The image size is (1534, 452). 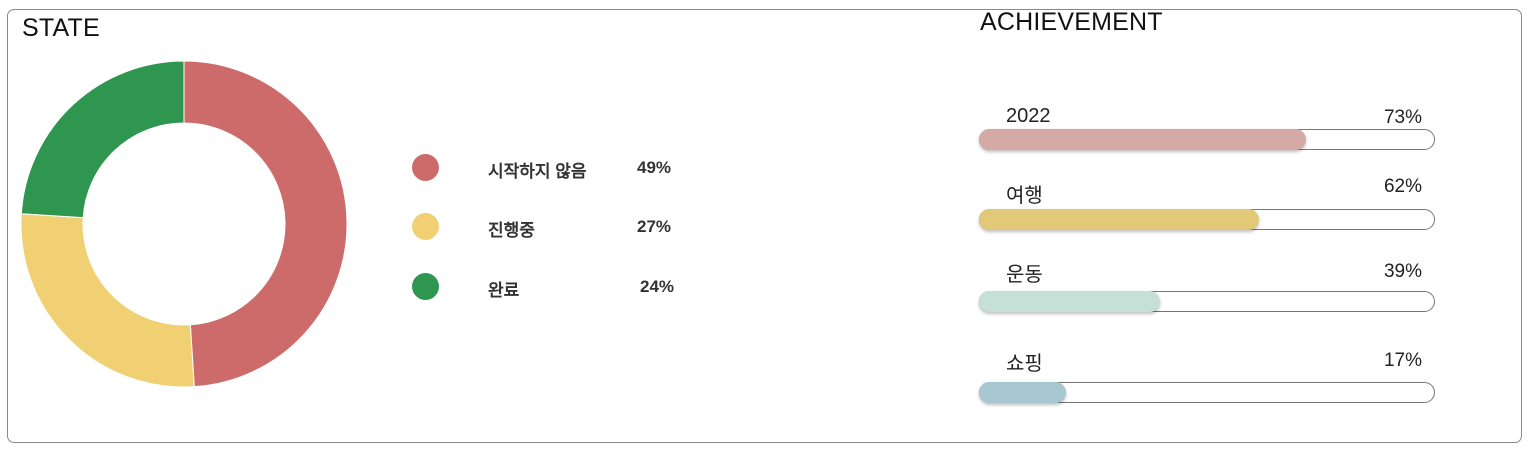 What do you see at coordinates (1024, 196) in the screenshot?
I see `goal-name: 여행` at bounding box center [1024, 196].